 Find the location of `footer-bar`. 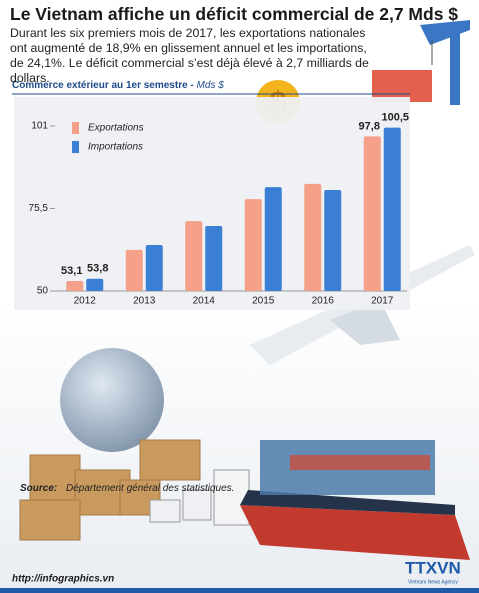

footer-bar is located at coordinates (239, 590).